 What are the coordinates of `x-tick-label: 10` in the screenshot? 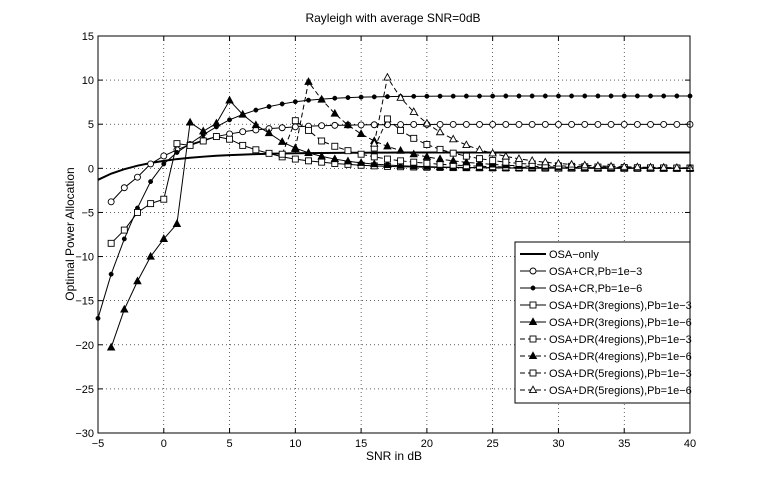 It's located at (295, 444).